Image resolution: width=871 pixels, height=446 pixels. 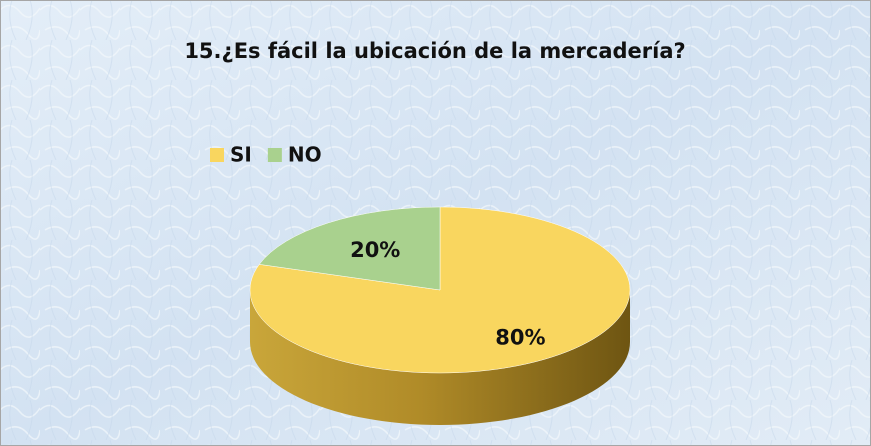 What do you see at coordinates (305, 155) in the screenshot?
I see `legend-label: NO` at bounding box center [305, 155].